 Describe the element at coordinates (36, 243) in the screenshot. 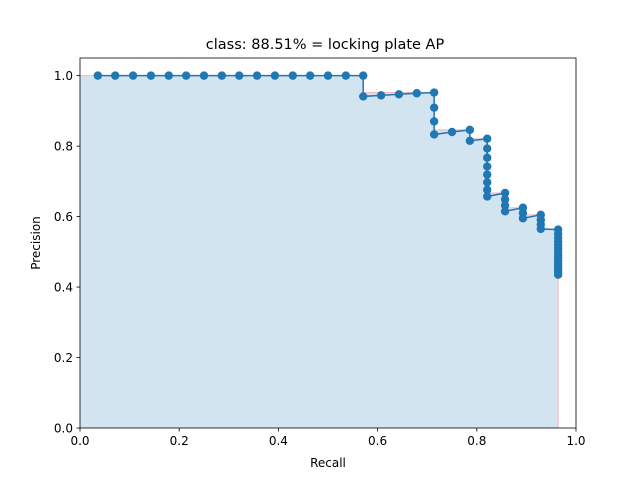

I see `y-axis-label: Precision` at that location.